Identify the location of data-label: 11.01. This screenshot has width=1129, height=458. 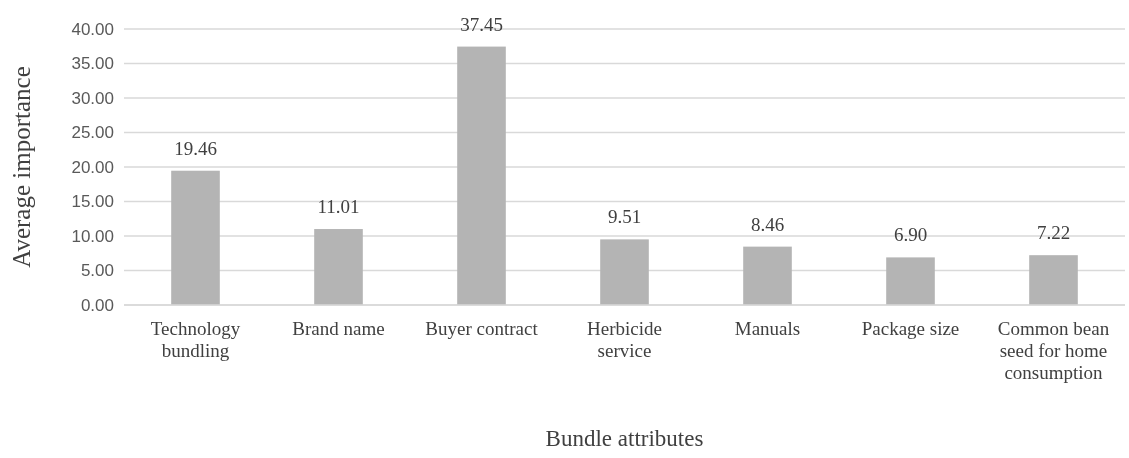
(338, 207).